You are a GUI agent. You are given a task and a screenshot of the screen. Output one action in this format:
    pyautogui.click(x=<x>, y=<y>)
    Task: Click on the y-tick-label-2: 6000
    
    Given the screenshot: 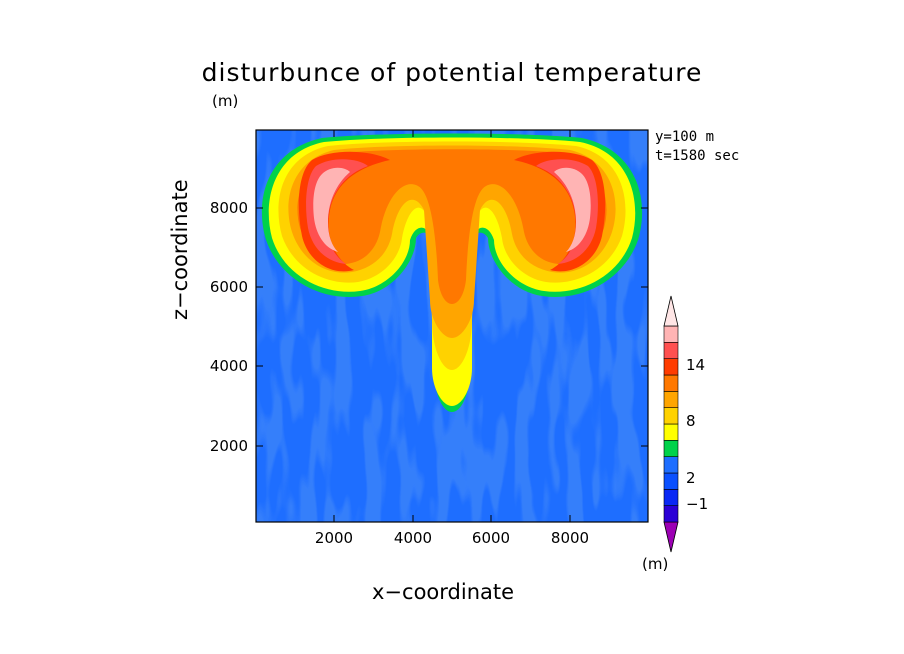 What is the action you would take?
    pyautogui.click(x=229, y=287)
    